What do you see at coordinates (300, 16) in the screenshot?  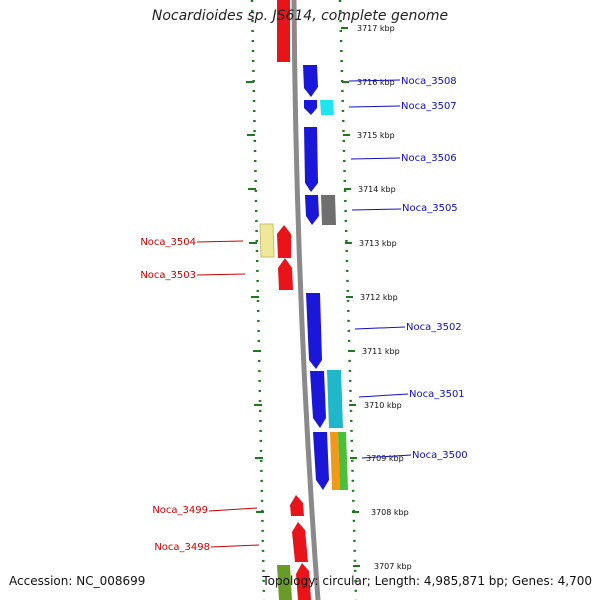 I see `map-title: Nocardioides sp. JS614, complete genome` at bounding box center [300, 16].